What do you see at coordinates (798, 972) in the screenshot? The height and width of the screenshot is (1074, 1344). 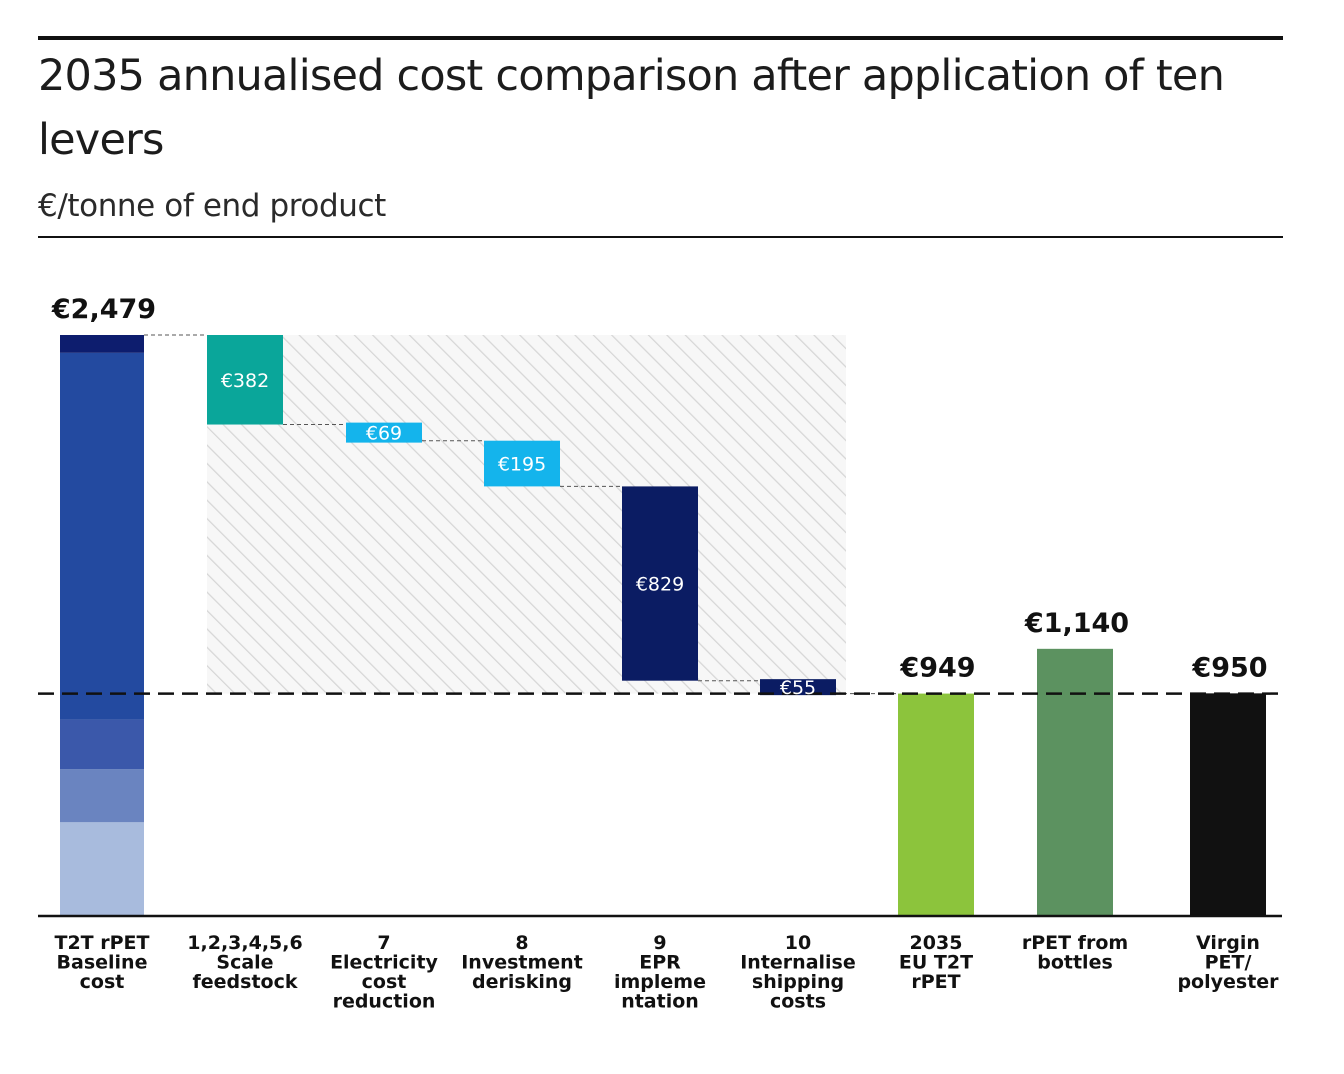 I see `category-label: 10 Internalise shipping costs` at bounding box center [798, 972].